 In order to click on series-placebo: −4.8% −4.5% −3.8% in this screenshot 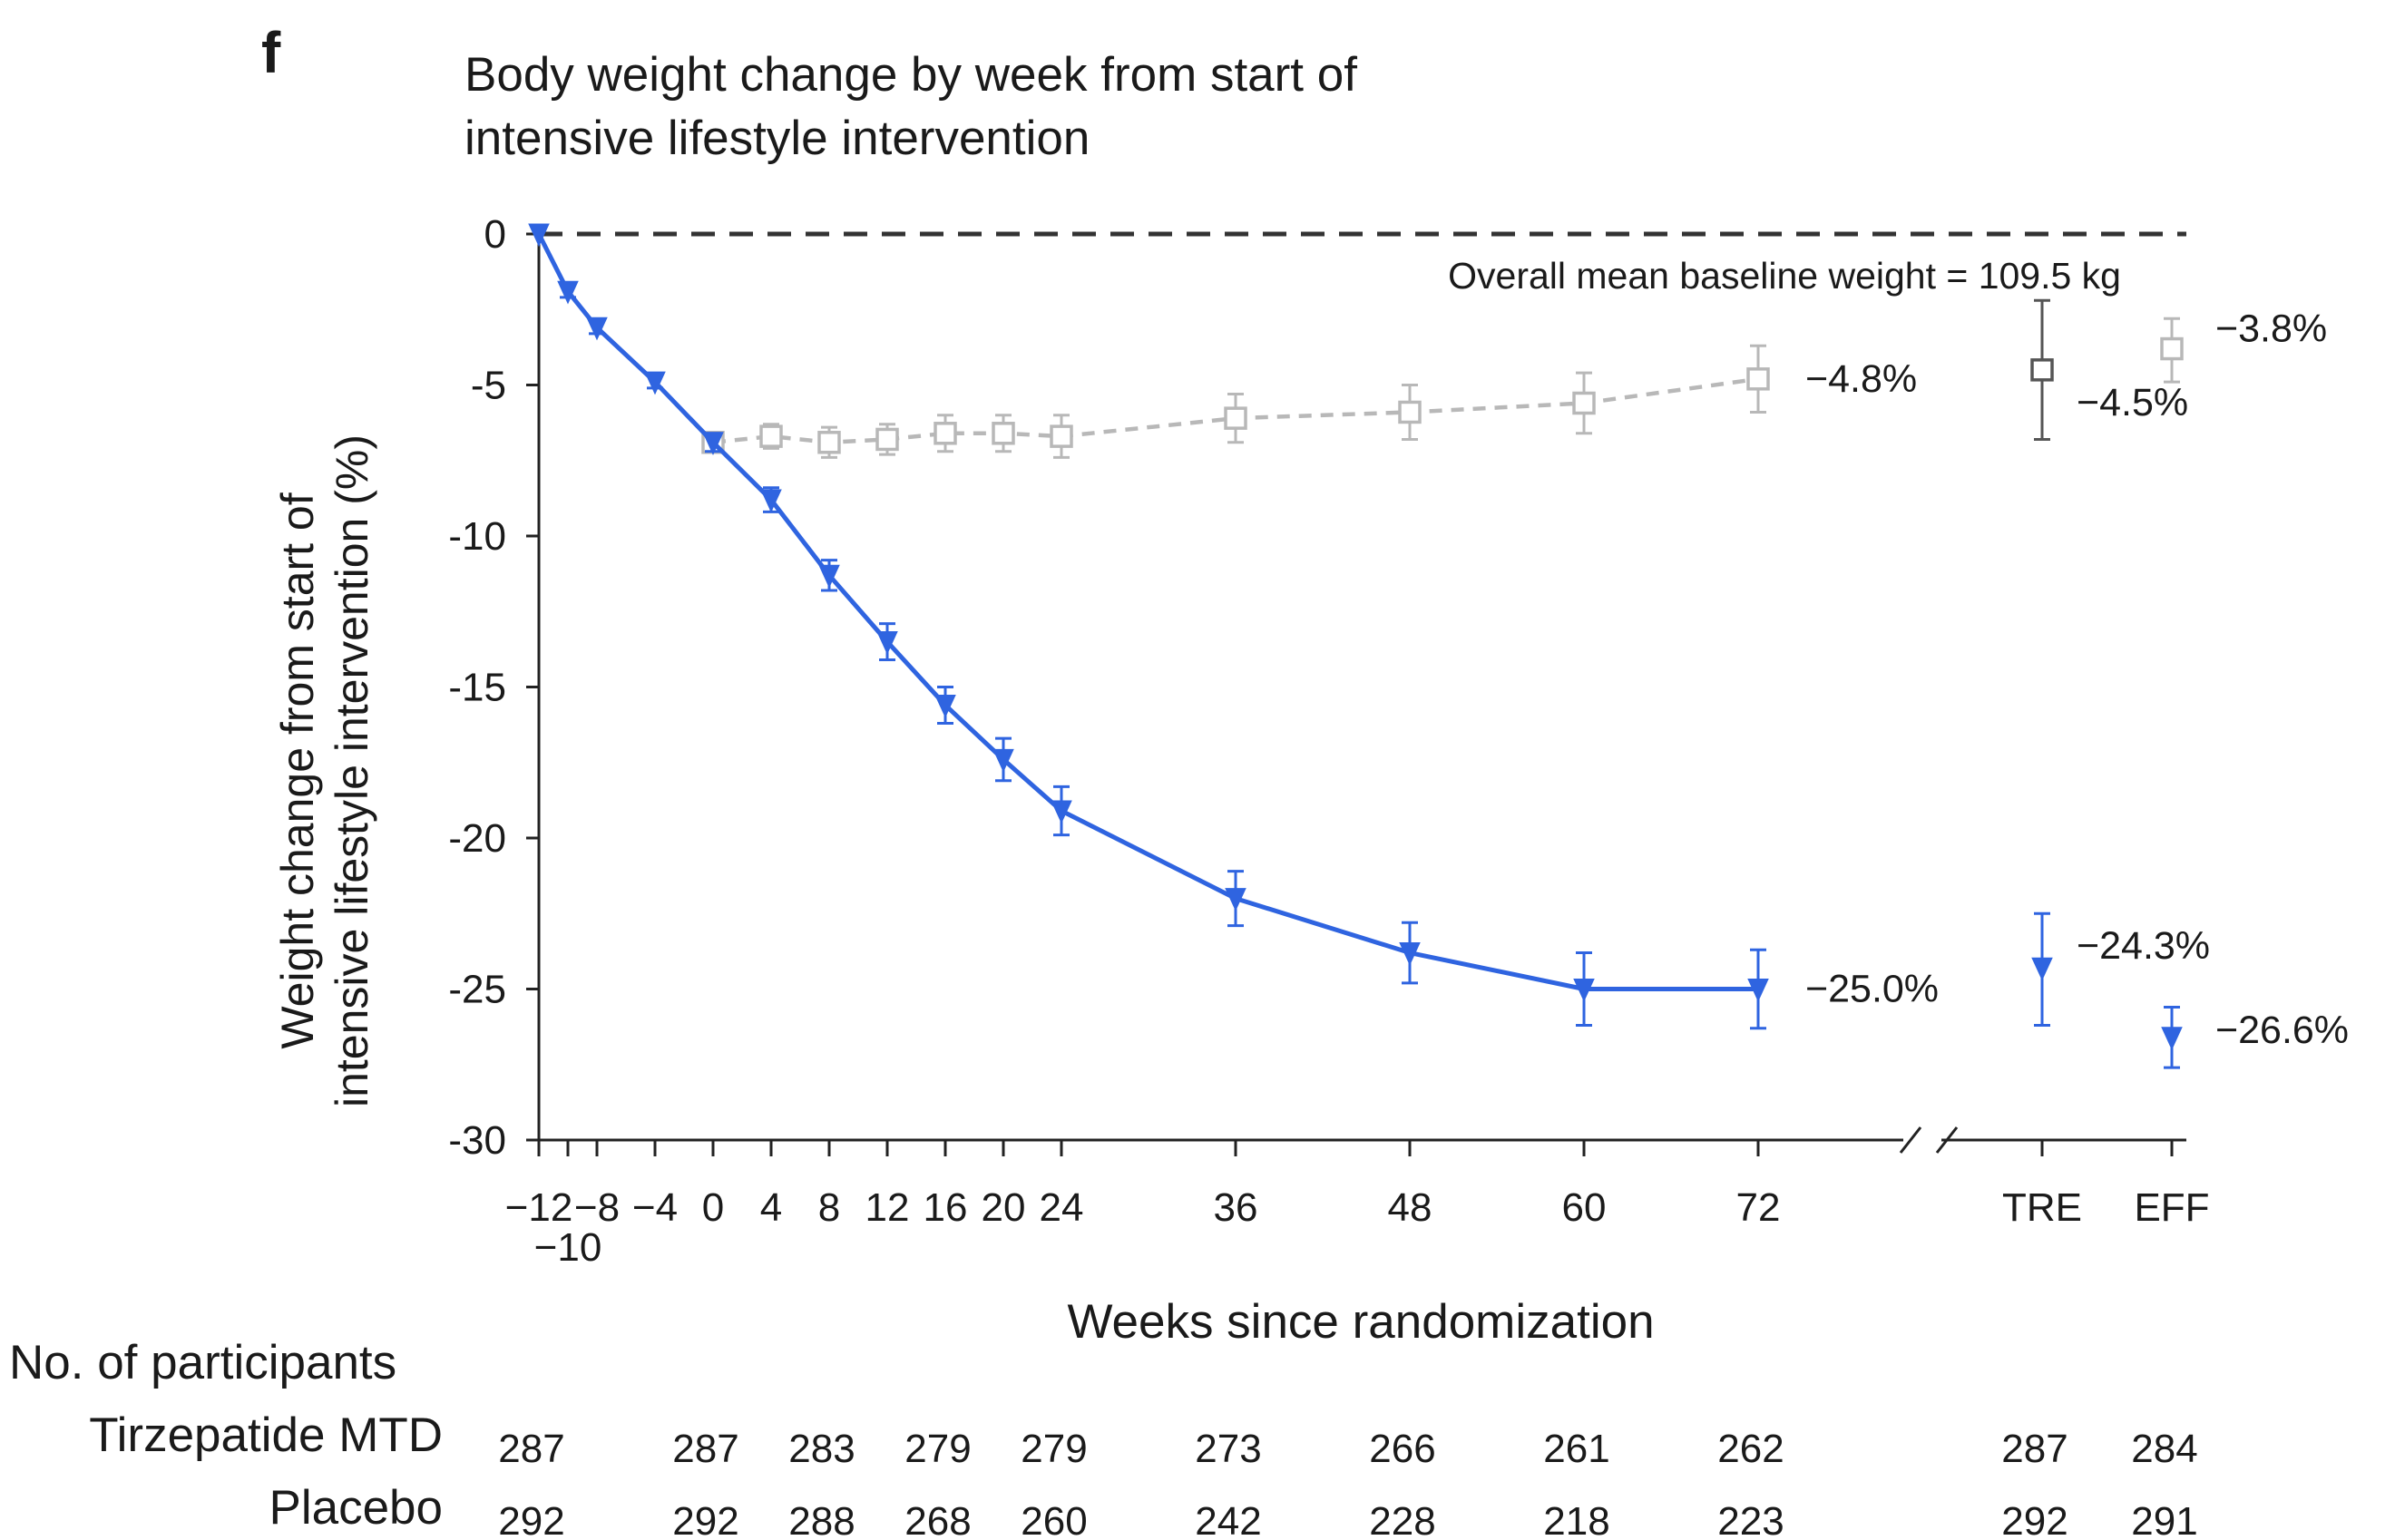, I will do `click(1514, 378)`.